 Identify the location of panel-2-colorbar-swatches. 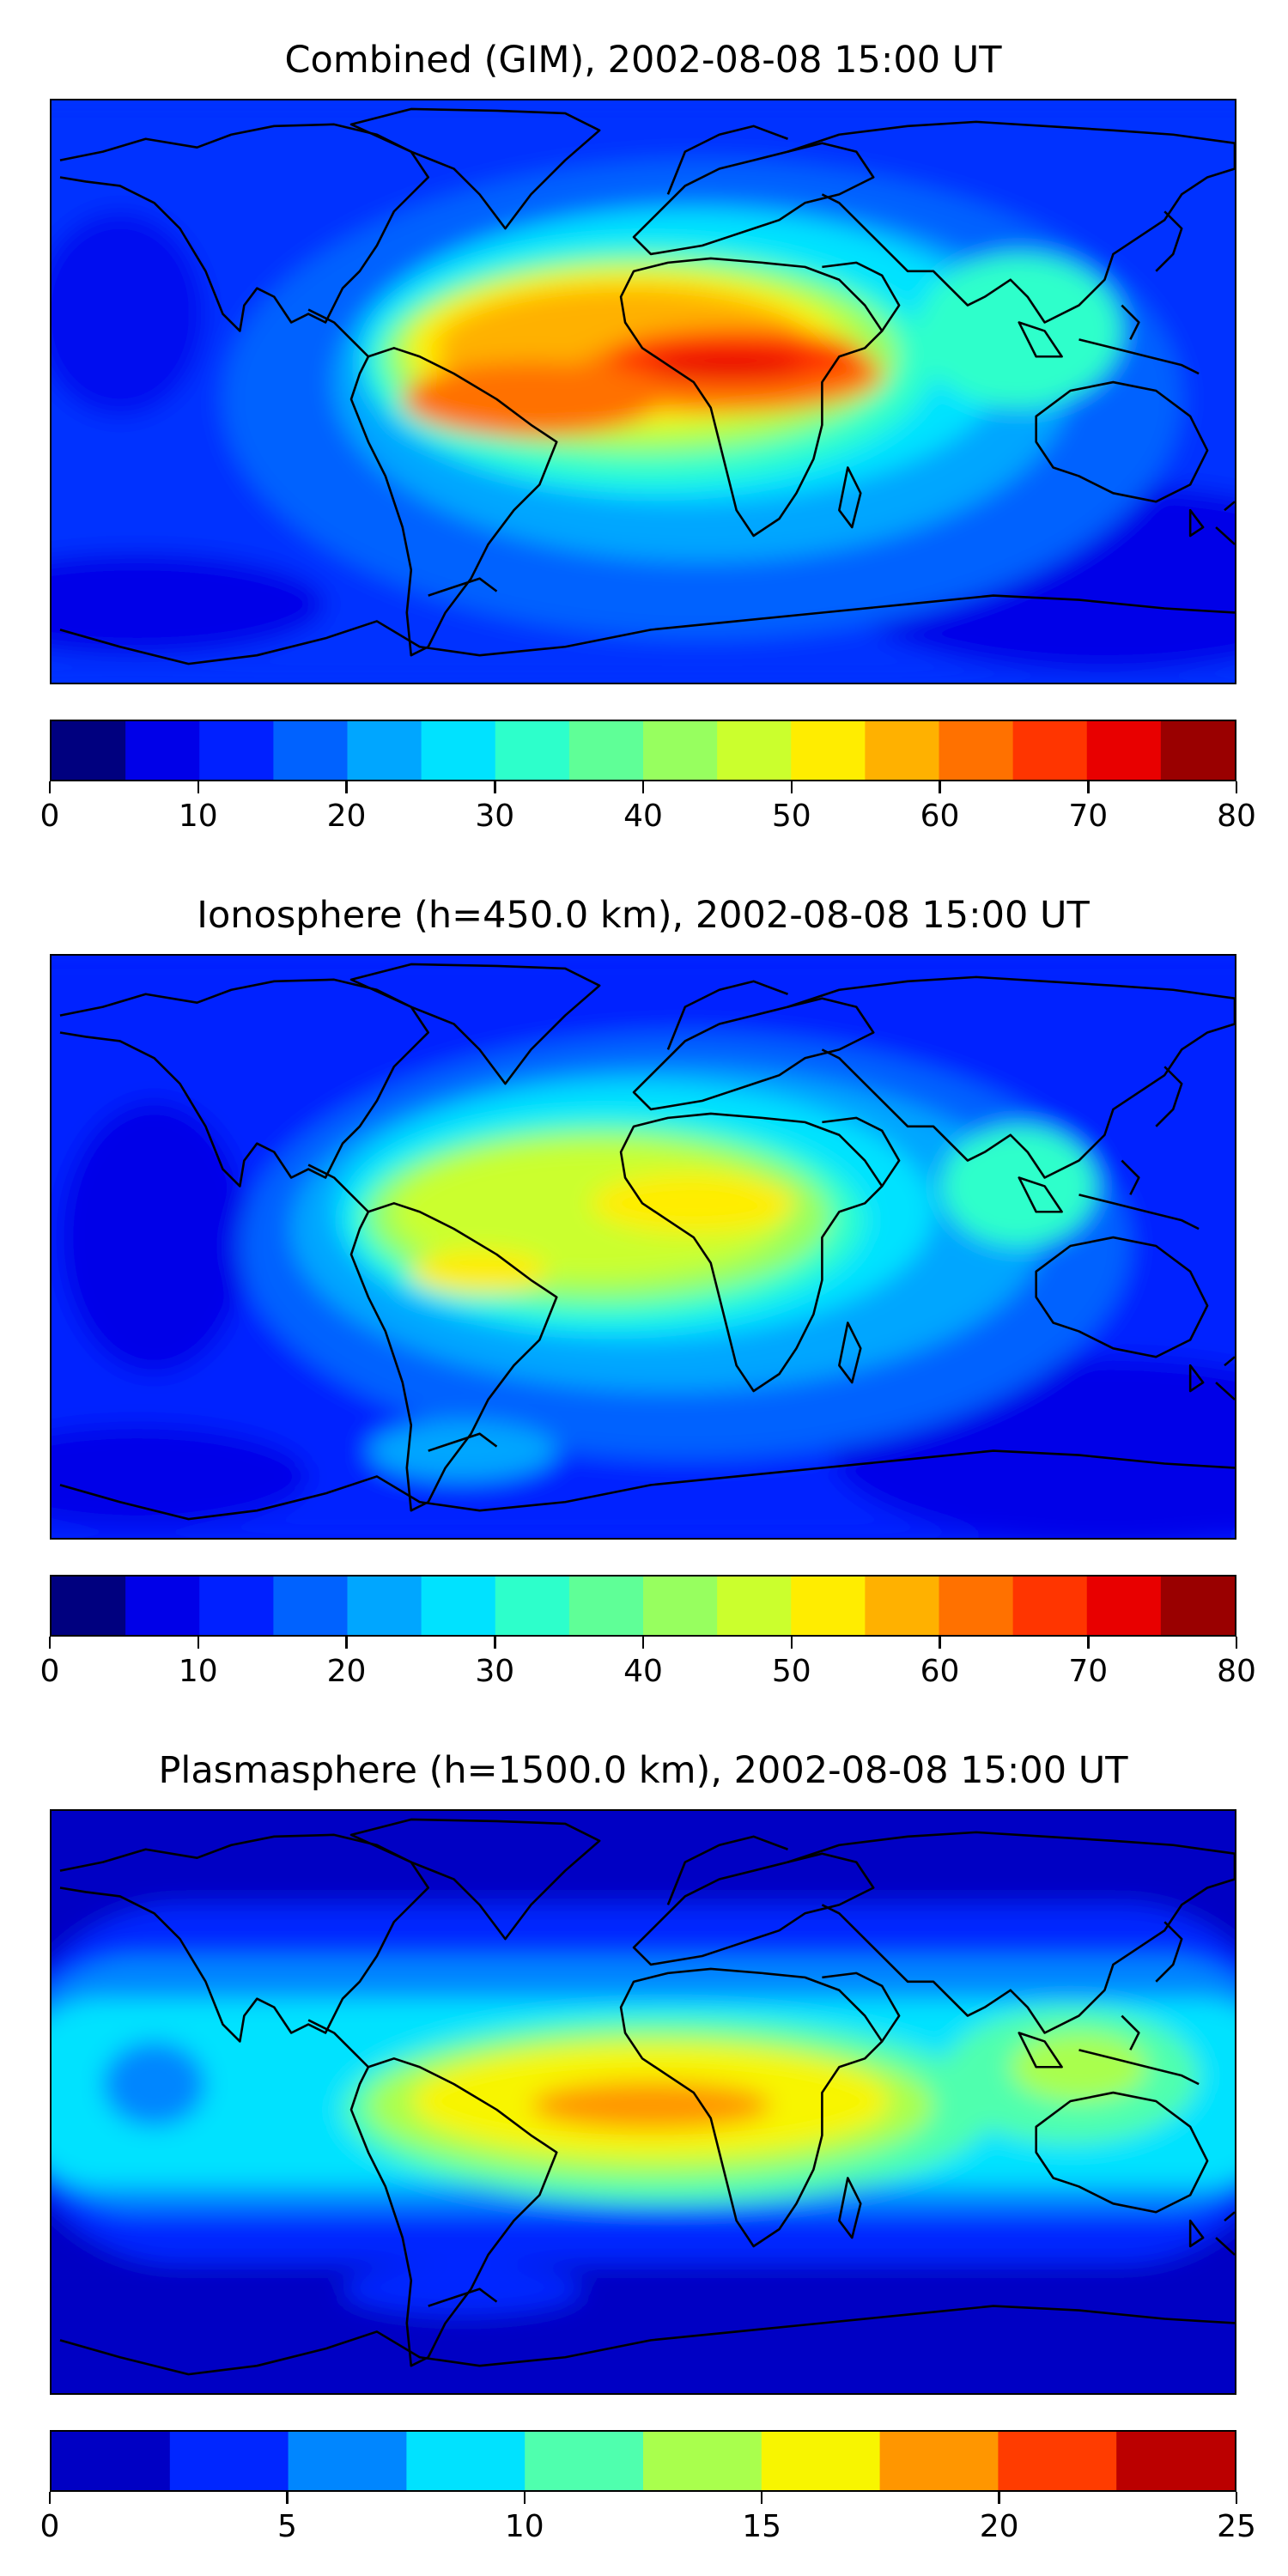
(643, 1606).